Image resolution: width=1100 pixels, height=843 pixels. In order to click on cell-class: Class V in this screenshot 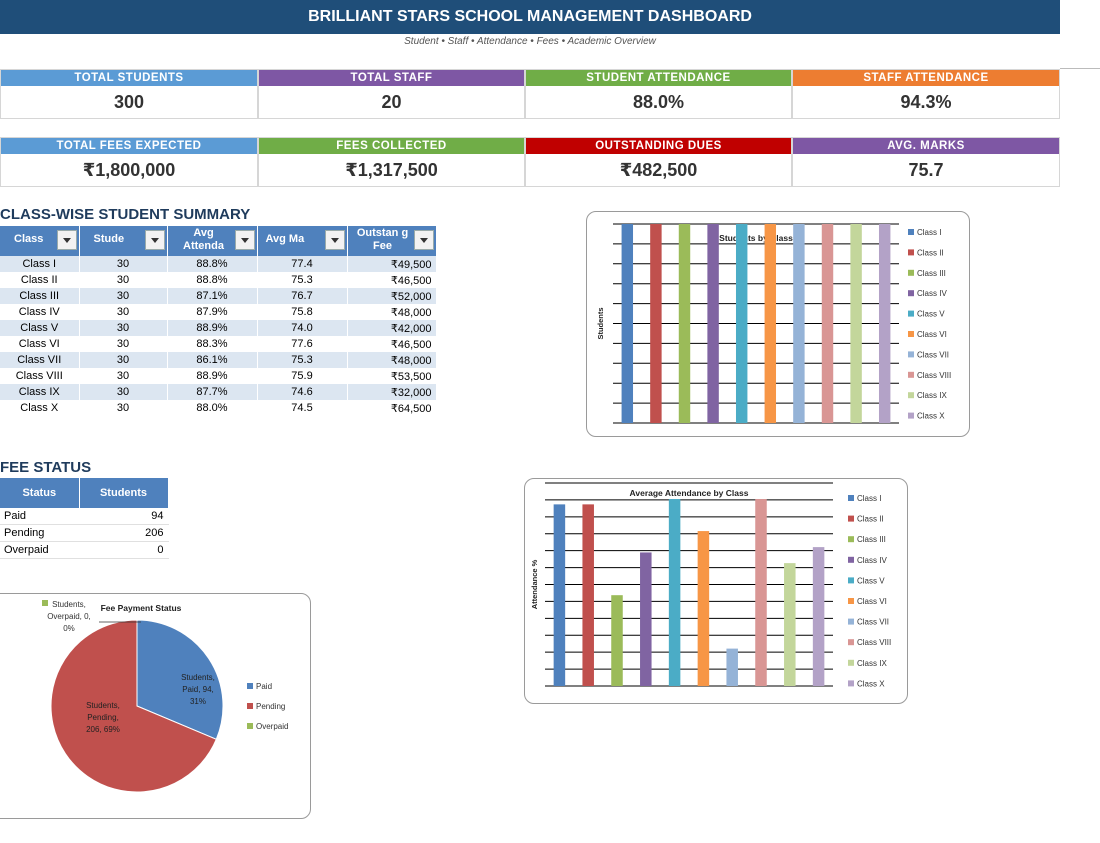, I will do `click(40, 328)`.